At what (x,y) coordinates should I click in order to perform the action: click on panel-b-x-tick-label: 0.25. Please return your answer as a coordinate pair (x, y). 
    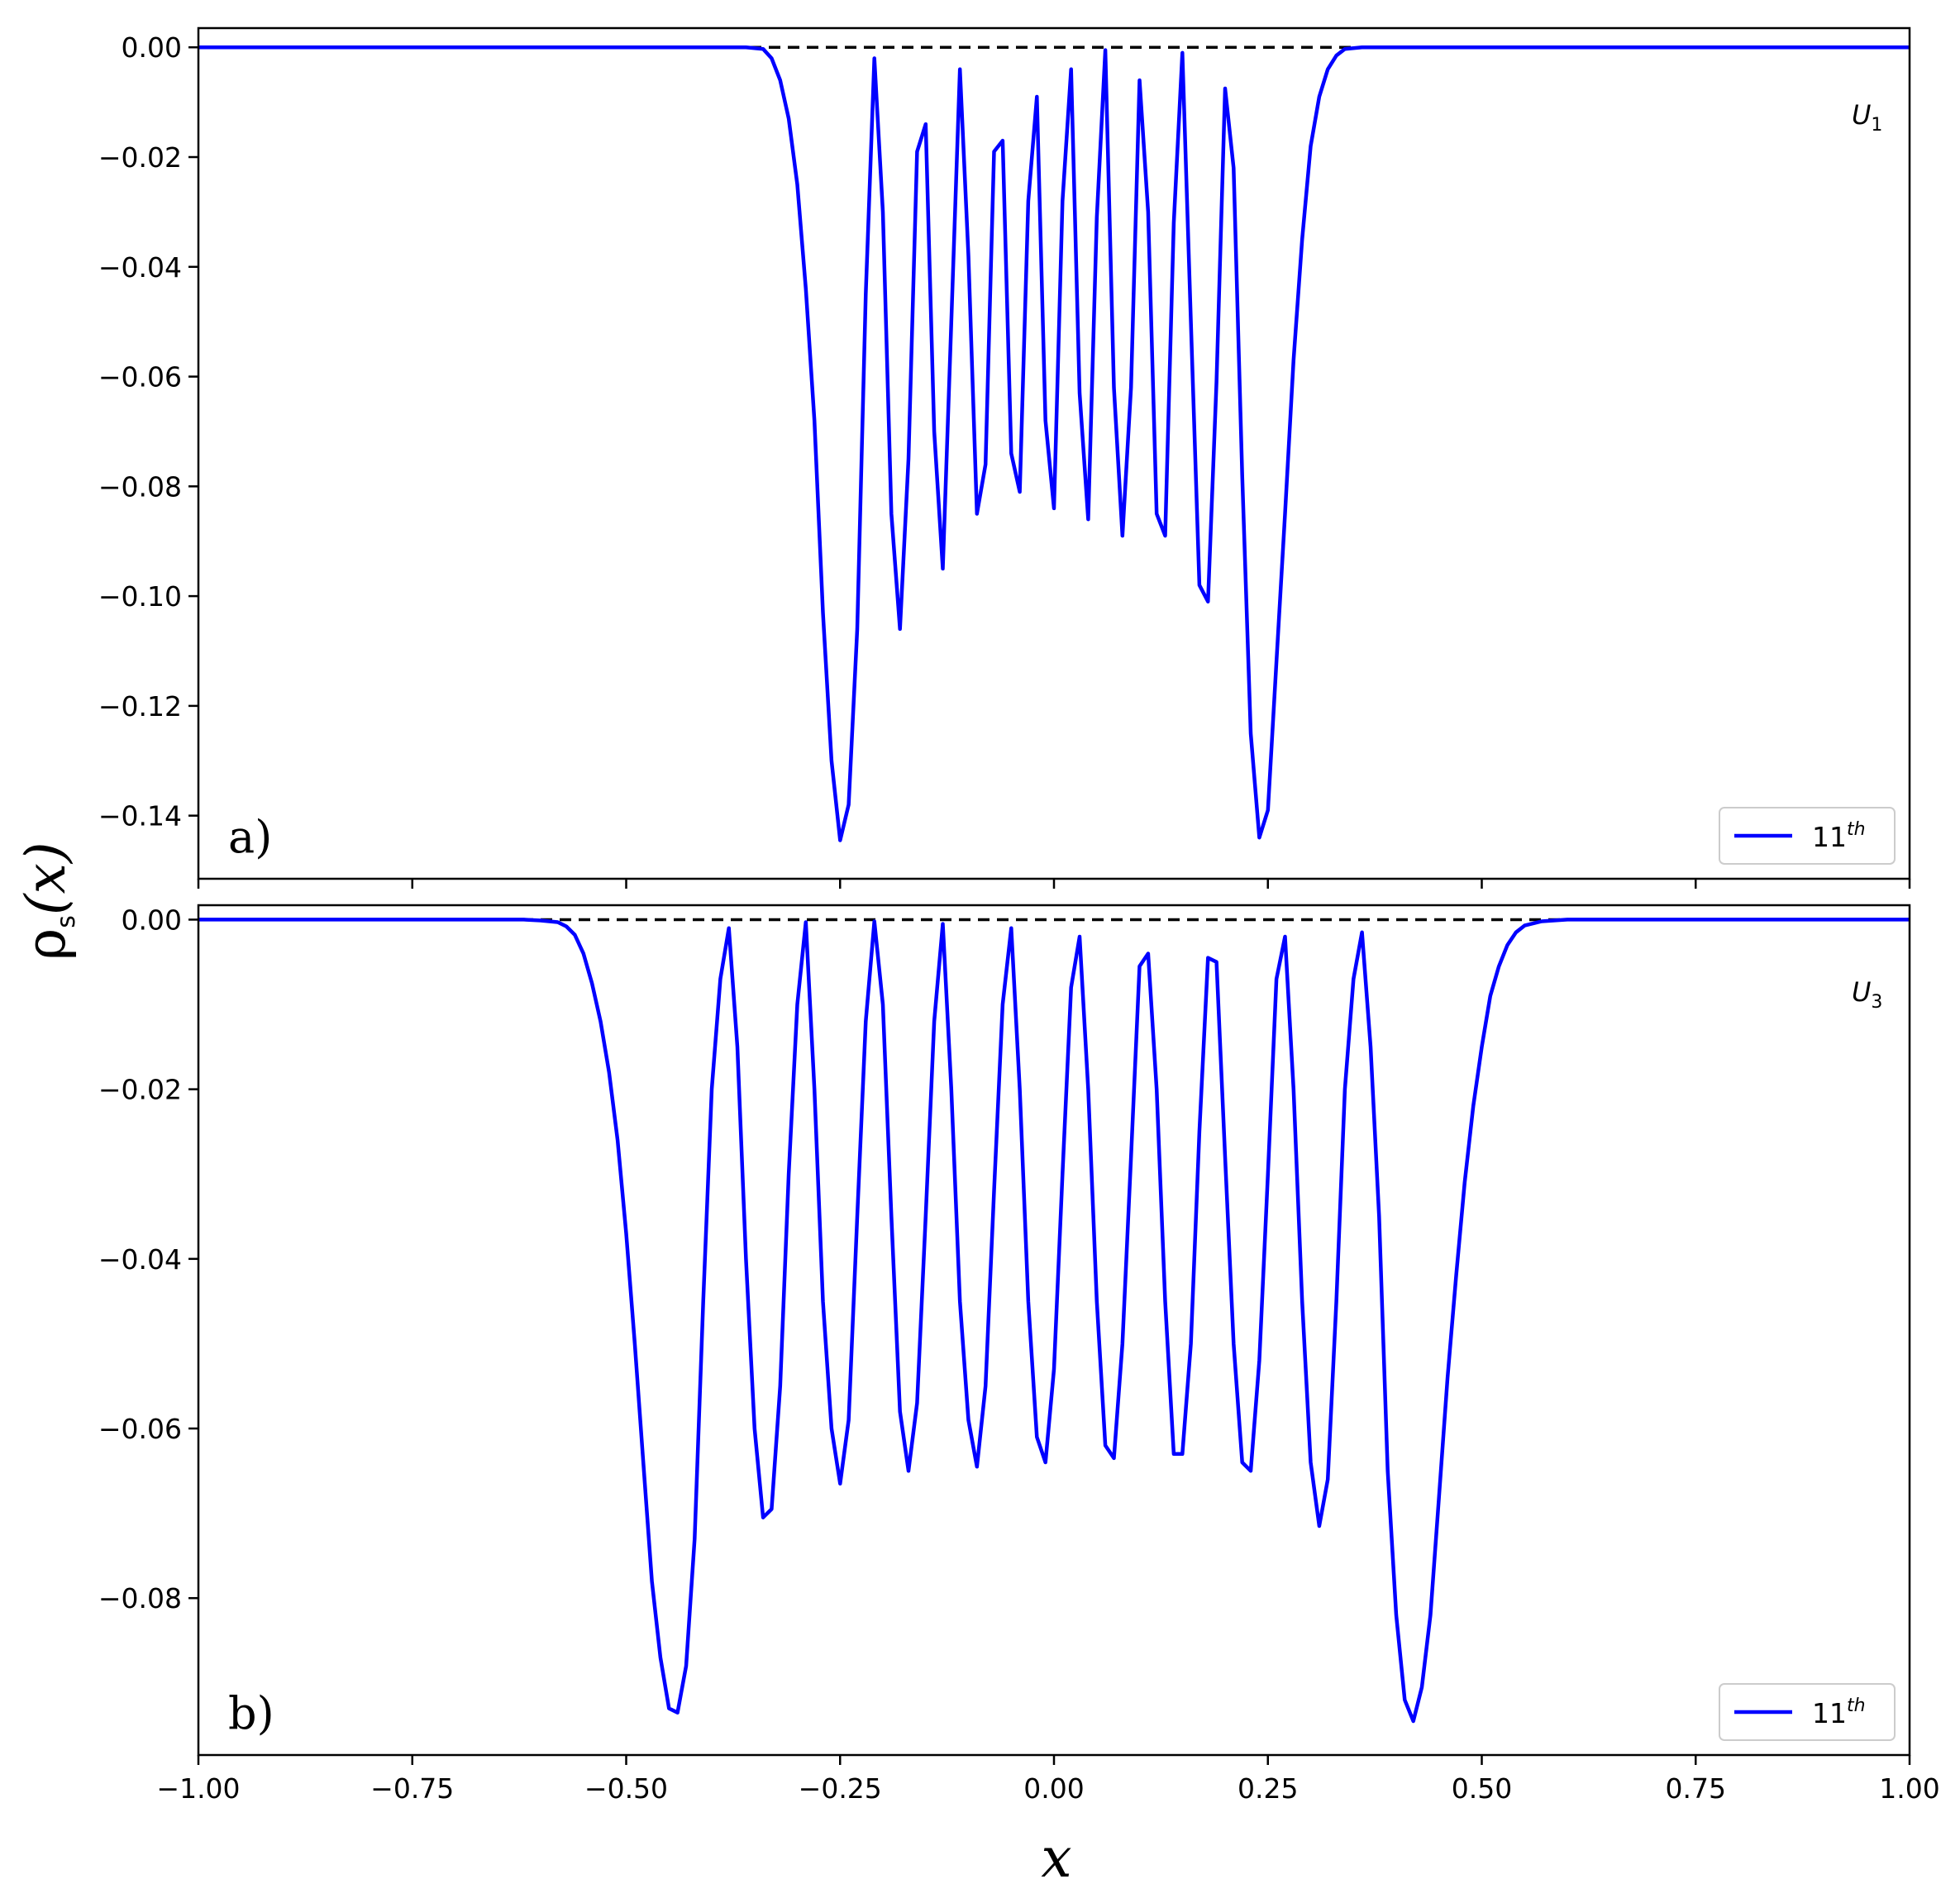
    Looking at the image, I should click on (1268, 1788).